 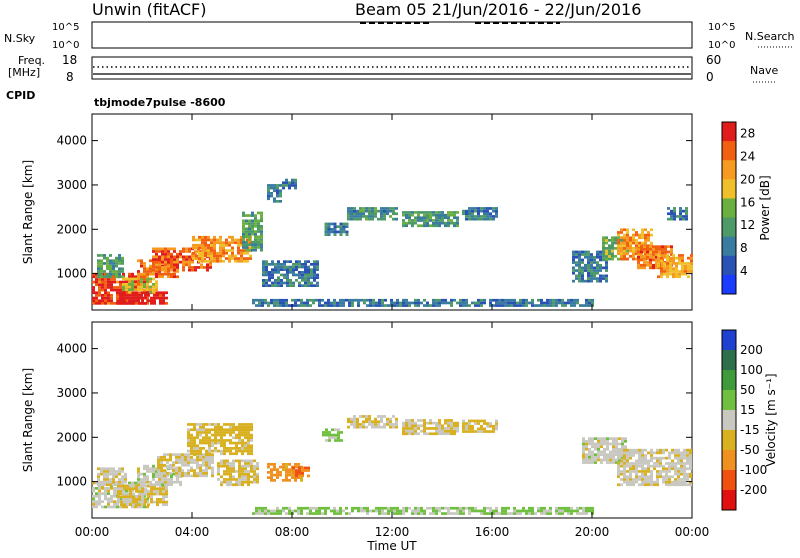 I want to click on velocity-colorbar-swatch, so click(x=729, y=420).